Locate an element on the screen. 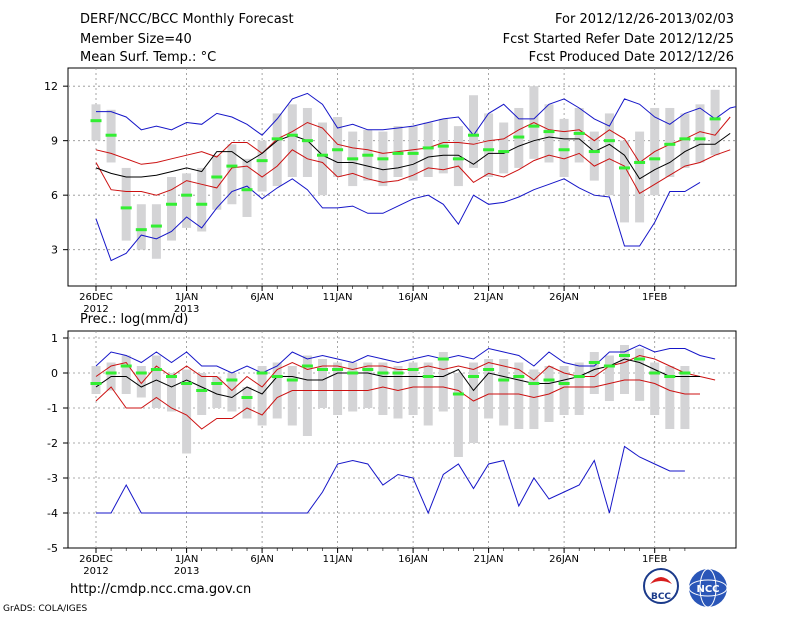 The height and width of the screenshot is (618, 800). ncc-logo-globe is located at coordinates (708, 588).